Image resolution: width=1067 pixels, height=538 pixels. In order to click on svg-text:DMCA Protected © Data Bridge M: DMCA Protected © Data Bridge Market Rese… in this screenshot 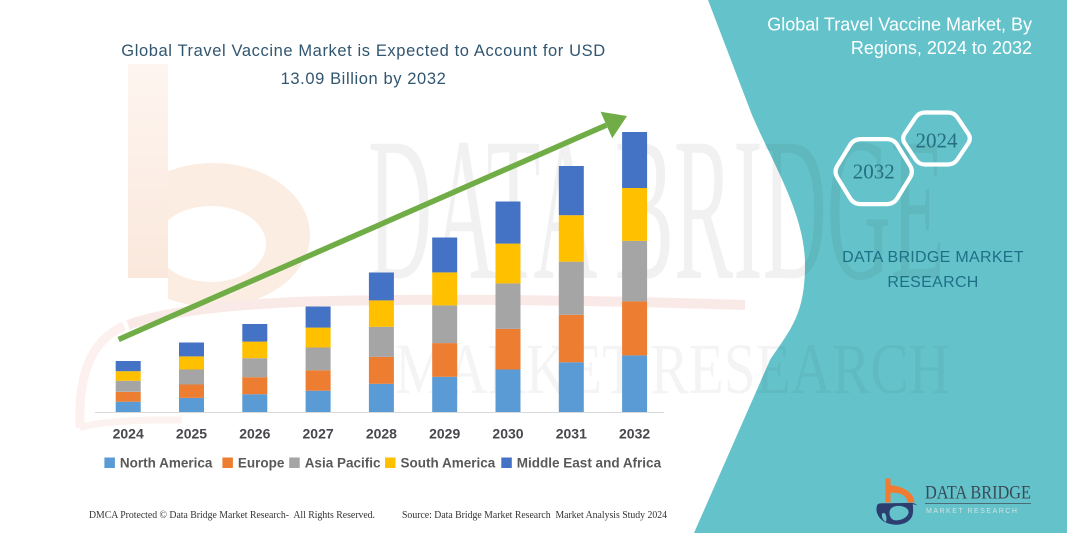, I will do `click(232, 515)`.